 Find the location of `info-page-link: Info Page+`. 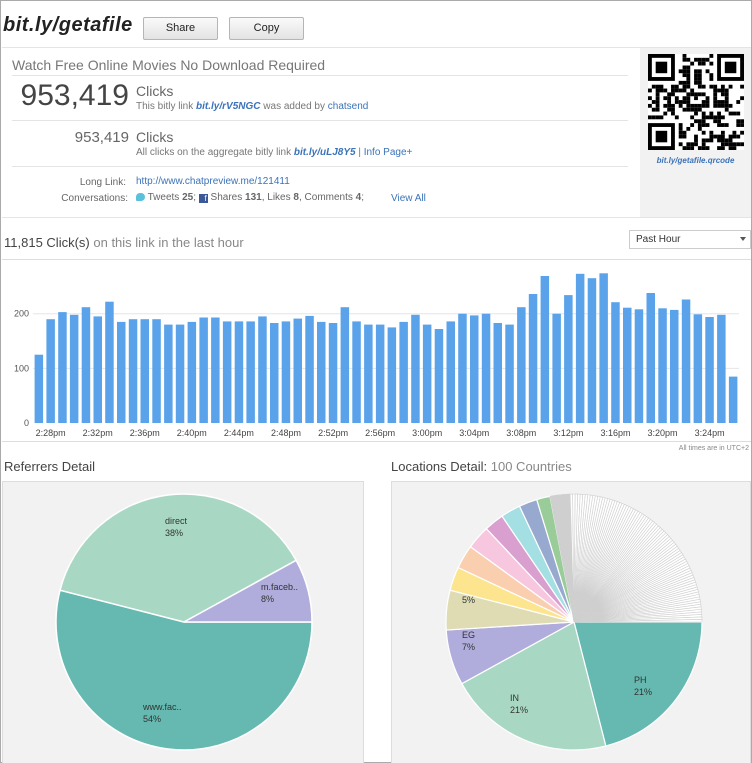

info-page-link: Info Page+ is located at coordinates (388, 152).